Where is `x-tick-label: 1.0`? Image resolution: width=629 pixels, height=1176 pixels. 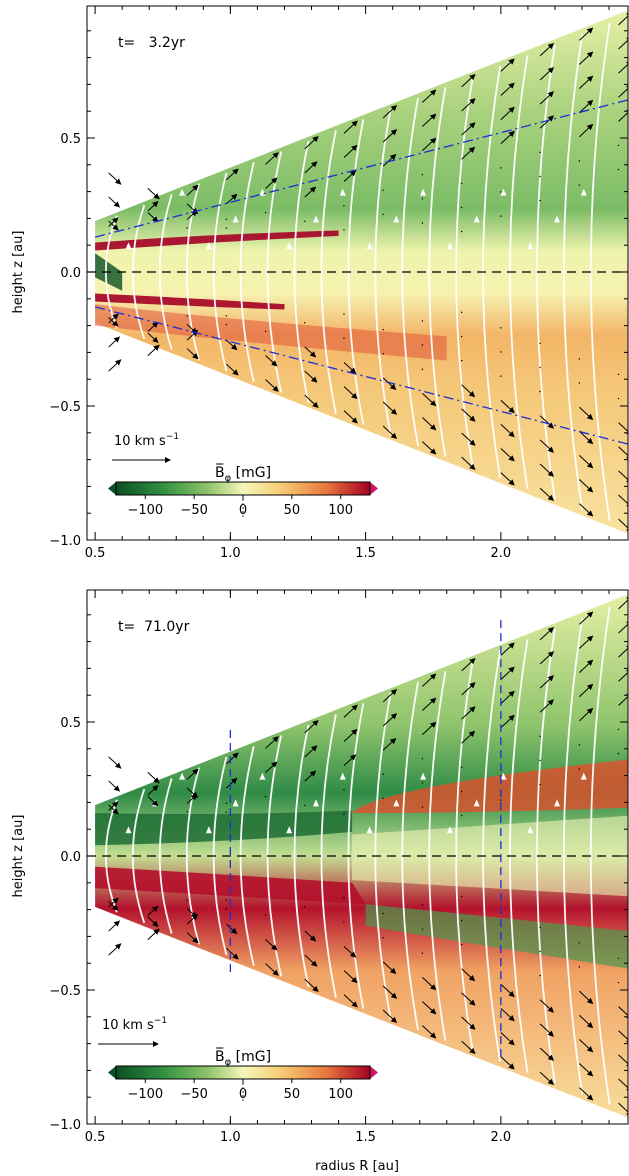 x-tick-label: 1.0 is located at coordinates (230, 553).